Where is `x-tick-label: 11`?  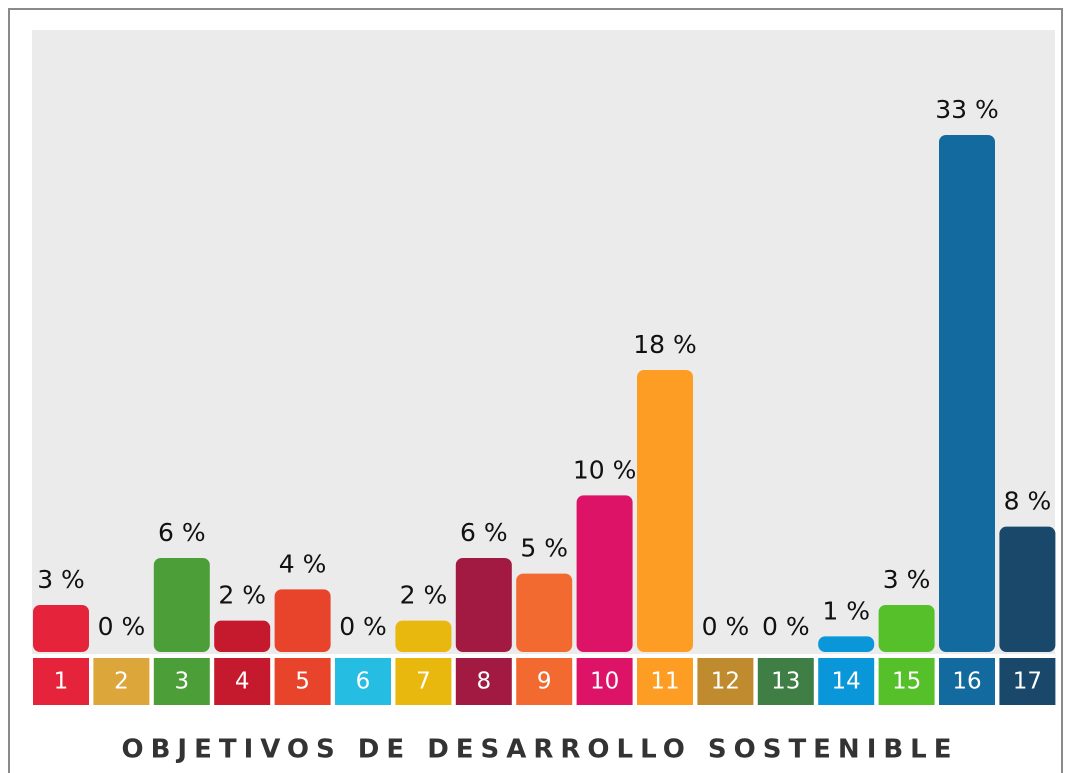 x-tick-label: 11 is located at coordinates (664, 682).